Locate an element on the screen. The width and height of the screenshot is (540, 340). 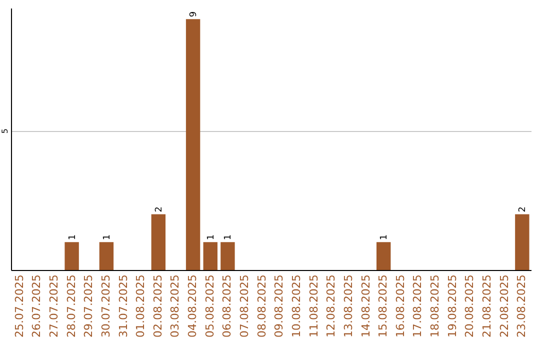
x-tick-label: 15.08.2025 is located at coordinates (383, 306).